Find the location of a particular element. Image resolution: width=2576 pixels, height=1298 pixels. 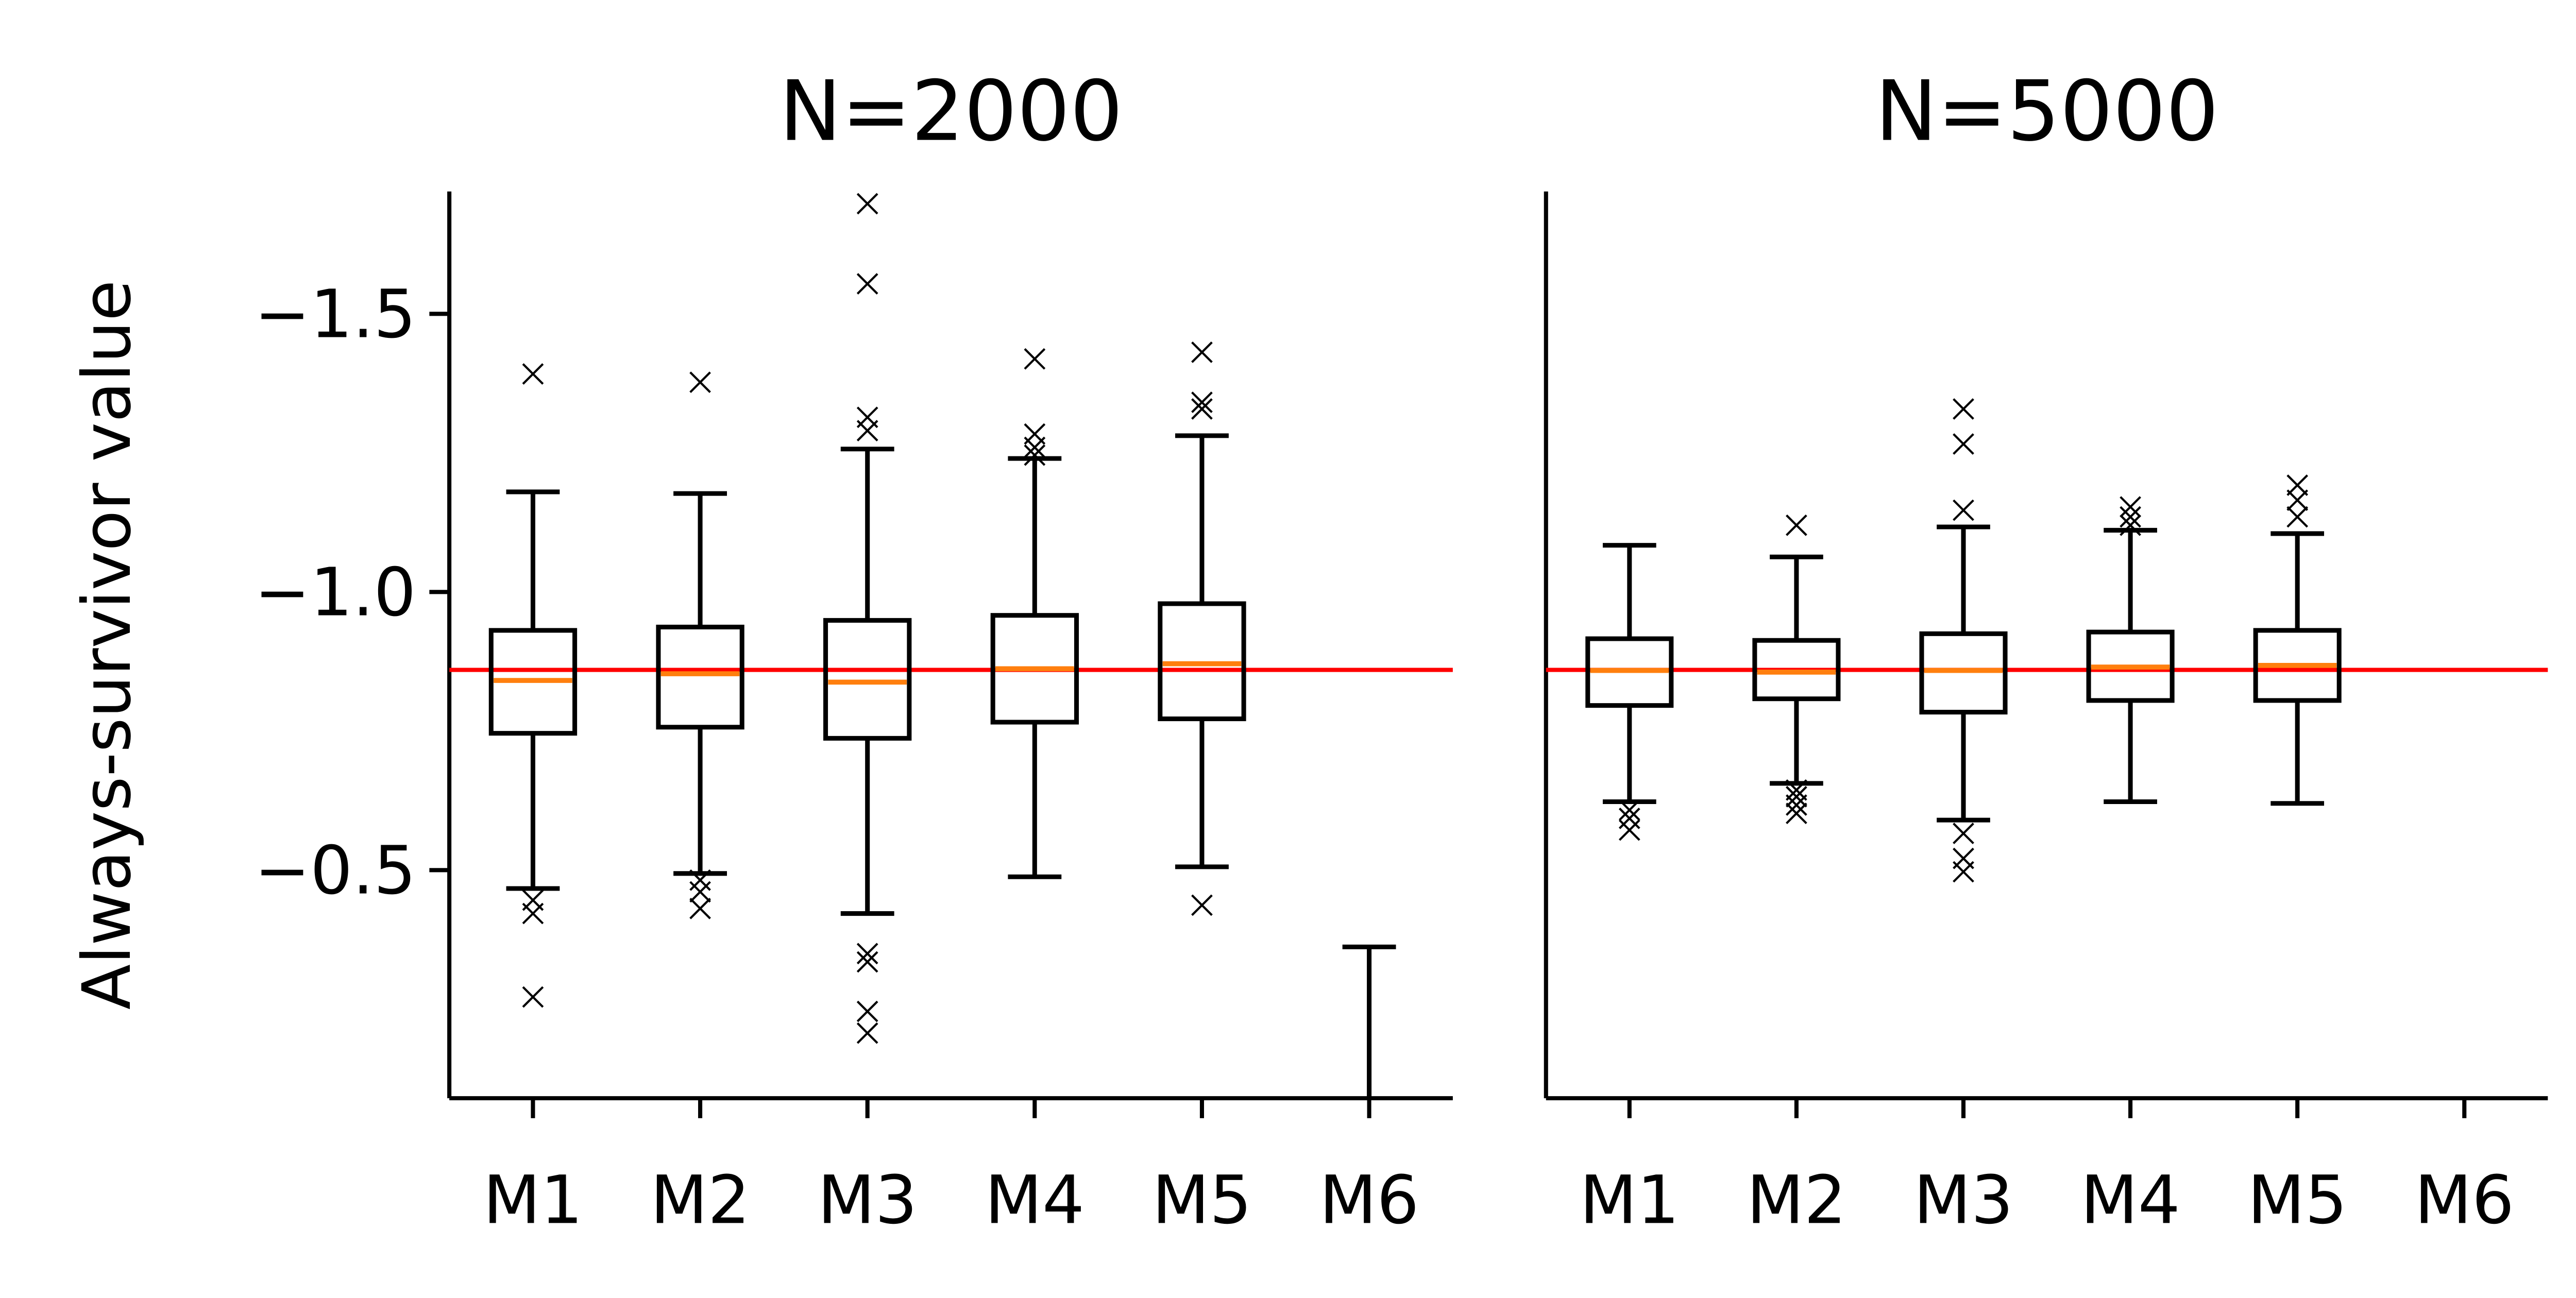

y-tick-label: −1.5 is located at coordinates (335, 314).